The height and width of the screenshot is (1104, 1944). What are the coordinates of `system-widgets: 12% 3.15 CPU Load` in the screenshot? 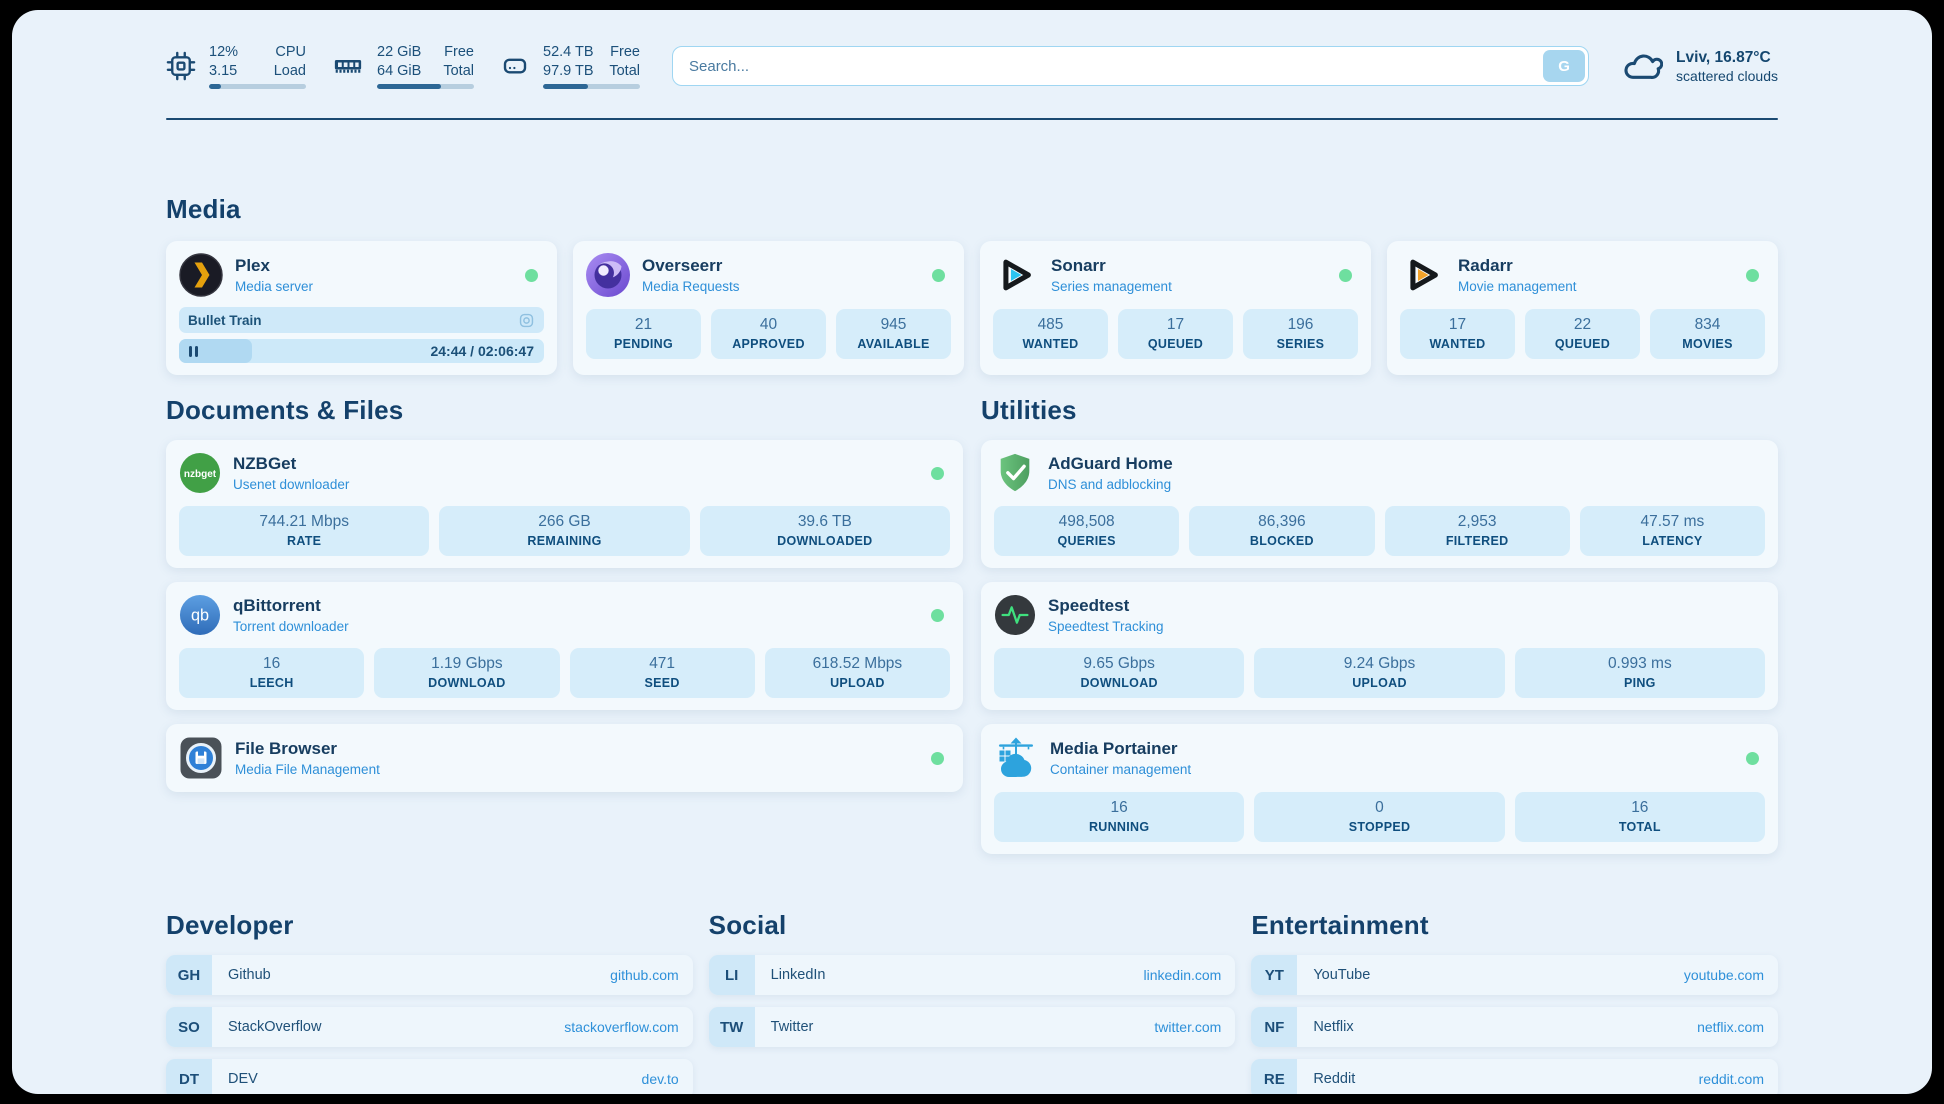 It's located at (403, 66).